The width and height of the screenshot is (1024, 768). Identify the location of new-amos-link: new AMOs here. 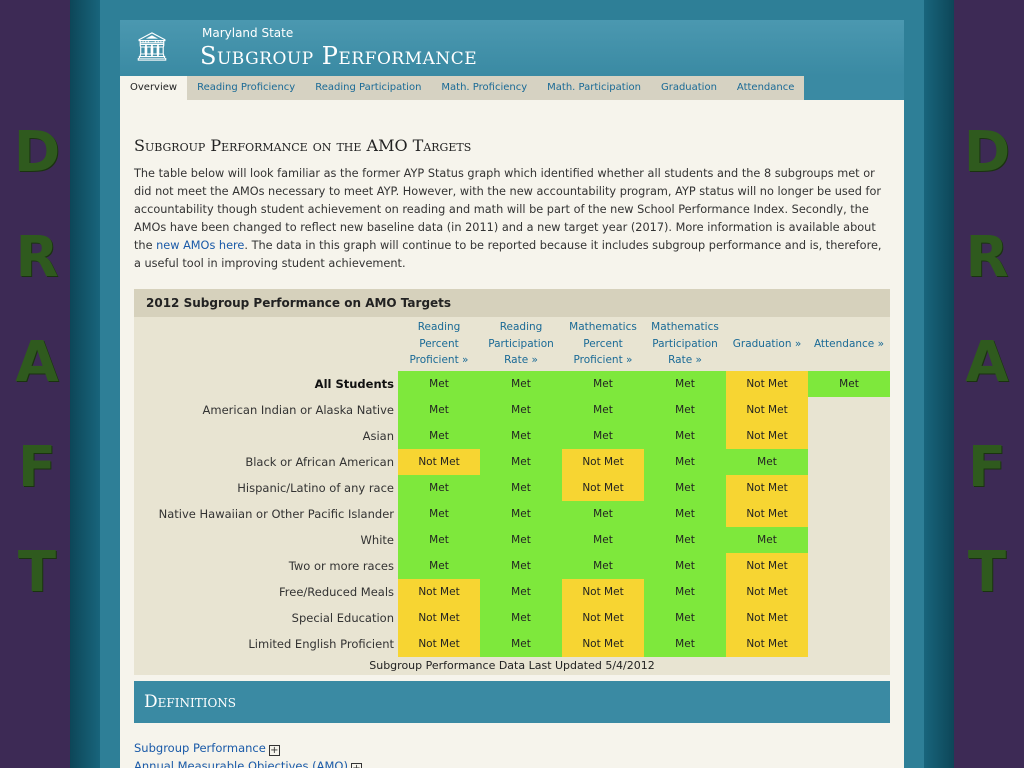
(200, 245).